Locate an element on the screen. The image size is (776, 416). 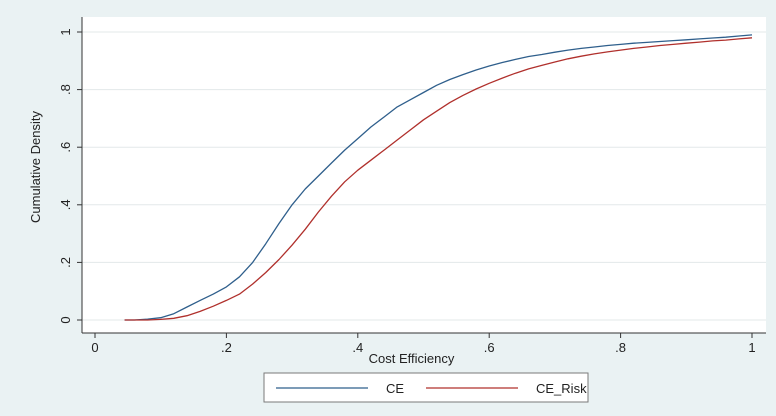
y-axis-title: Cumulative Density is located at coordinates (35, 167).